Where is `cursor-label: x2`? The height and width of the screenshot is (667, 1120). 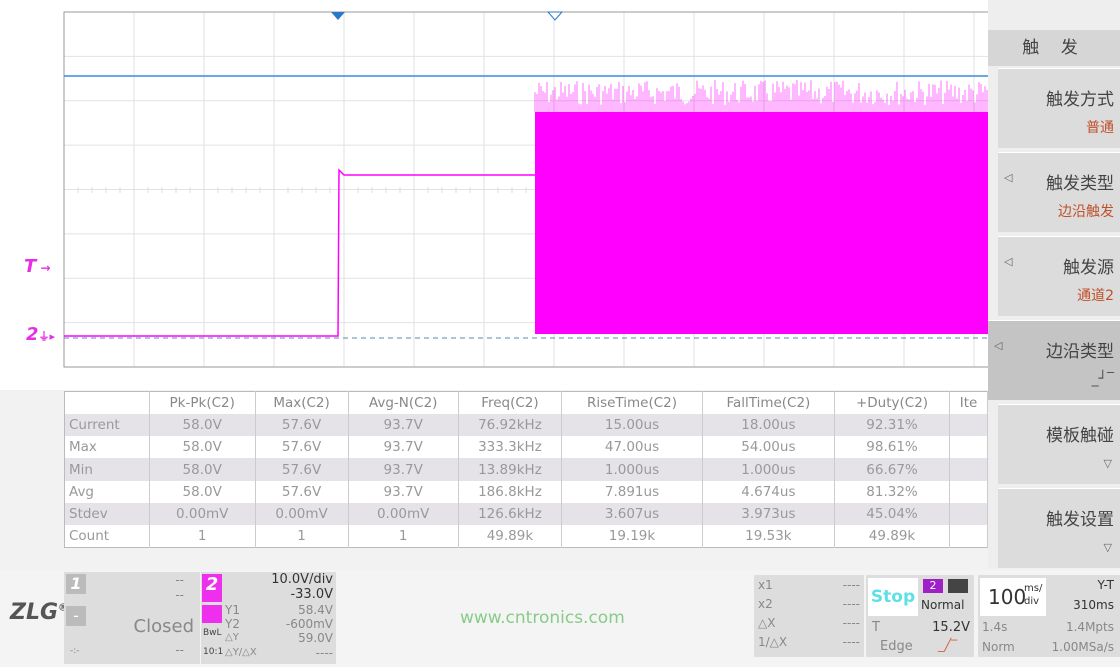 cursor-label: x2 is located at coordinates (765, 604).